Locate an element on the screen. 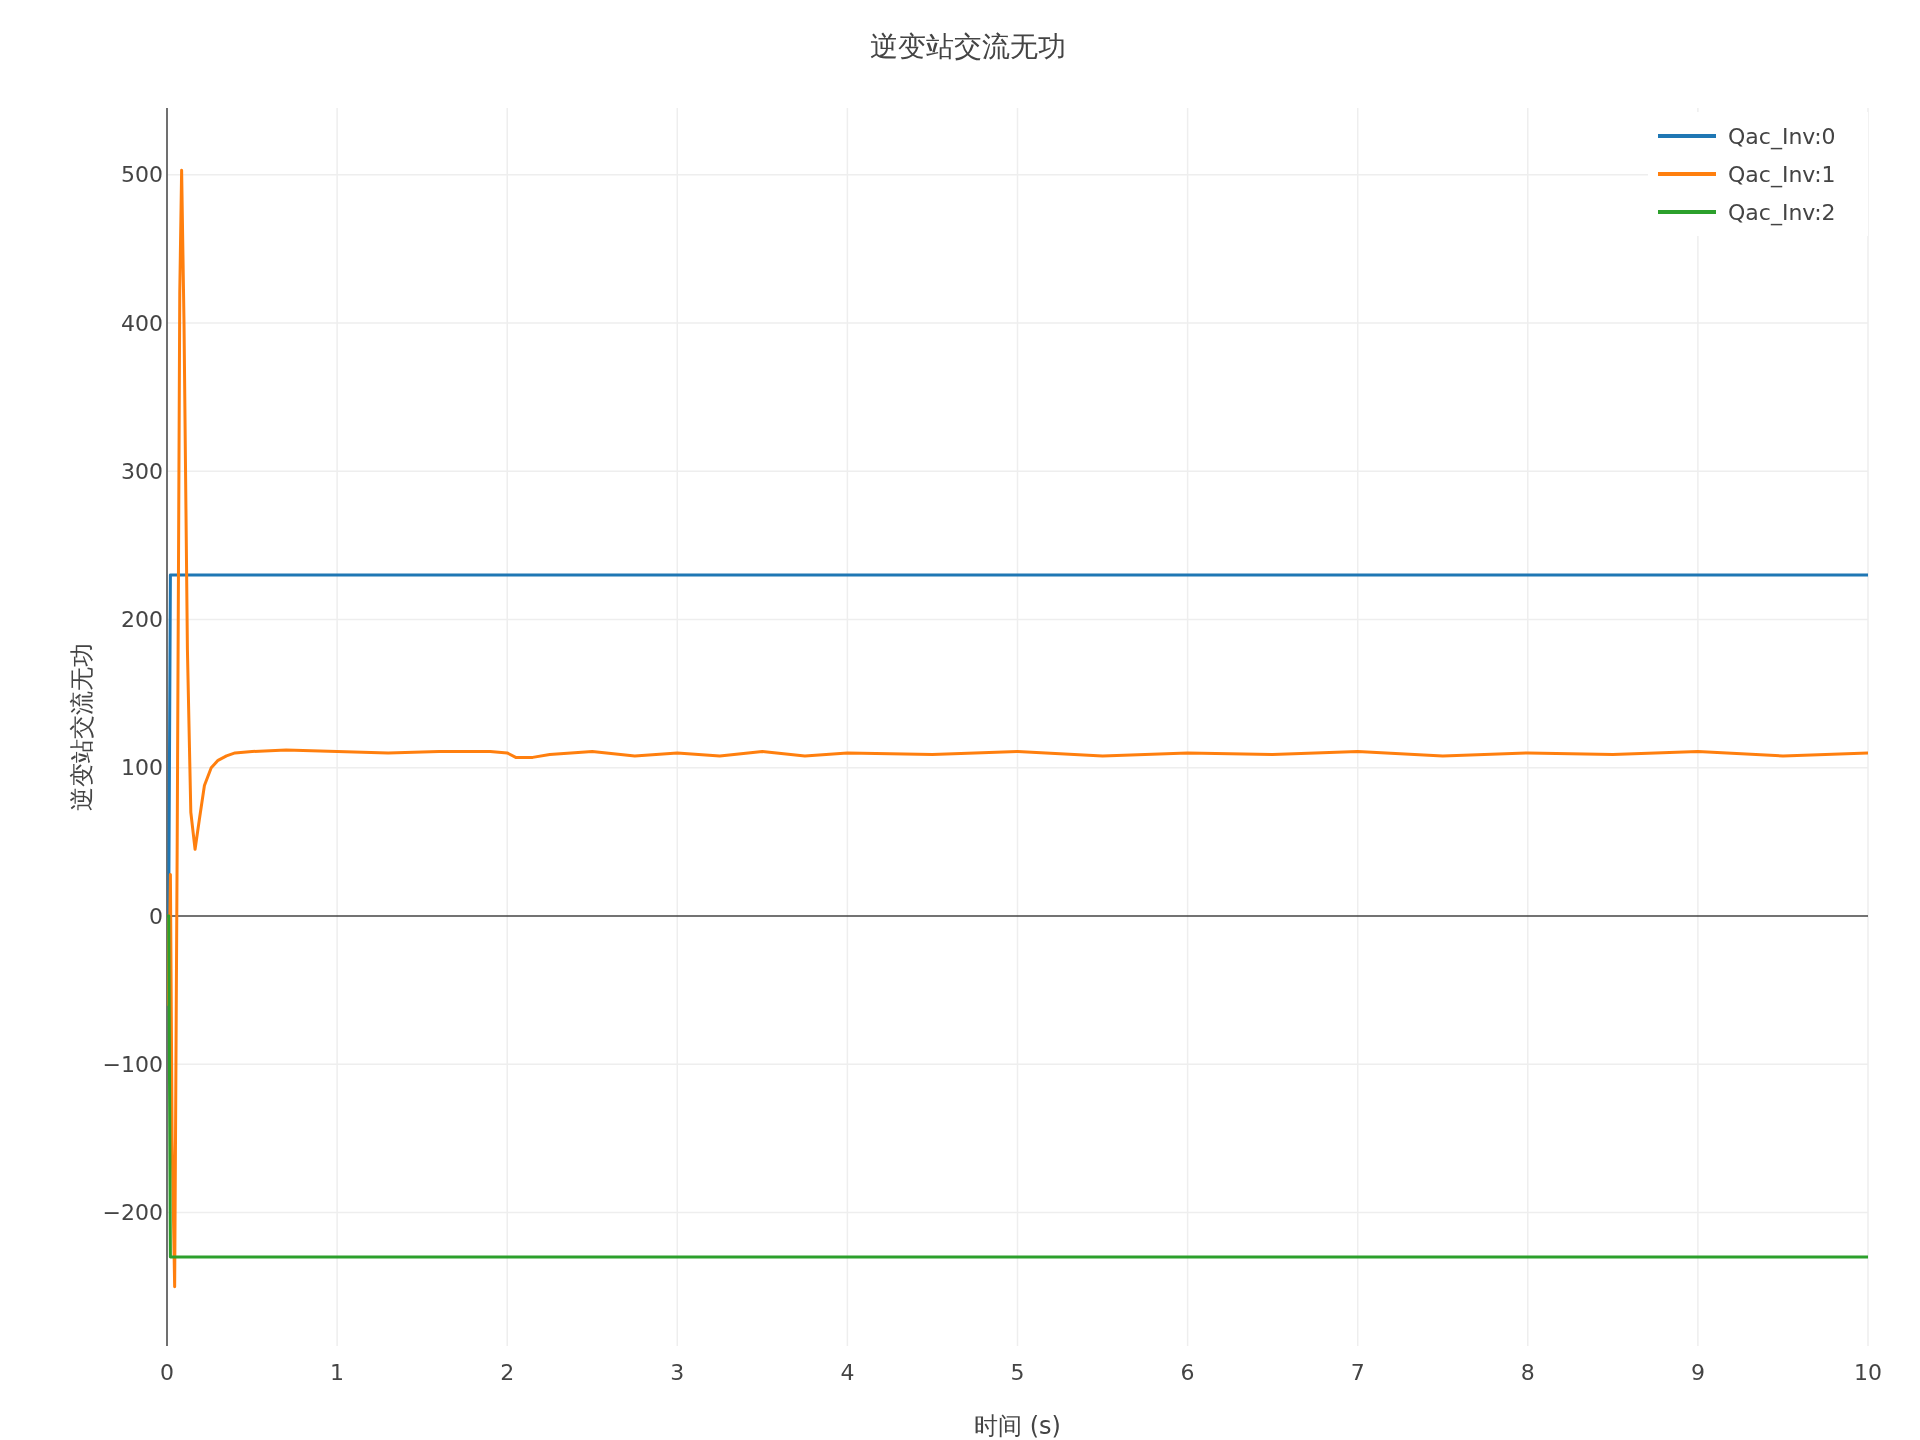 This screenshot has width=1920, height=1440. chart-title: 逆变站交流无功 is located at coordinates (968, 46).